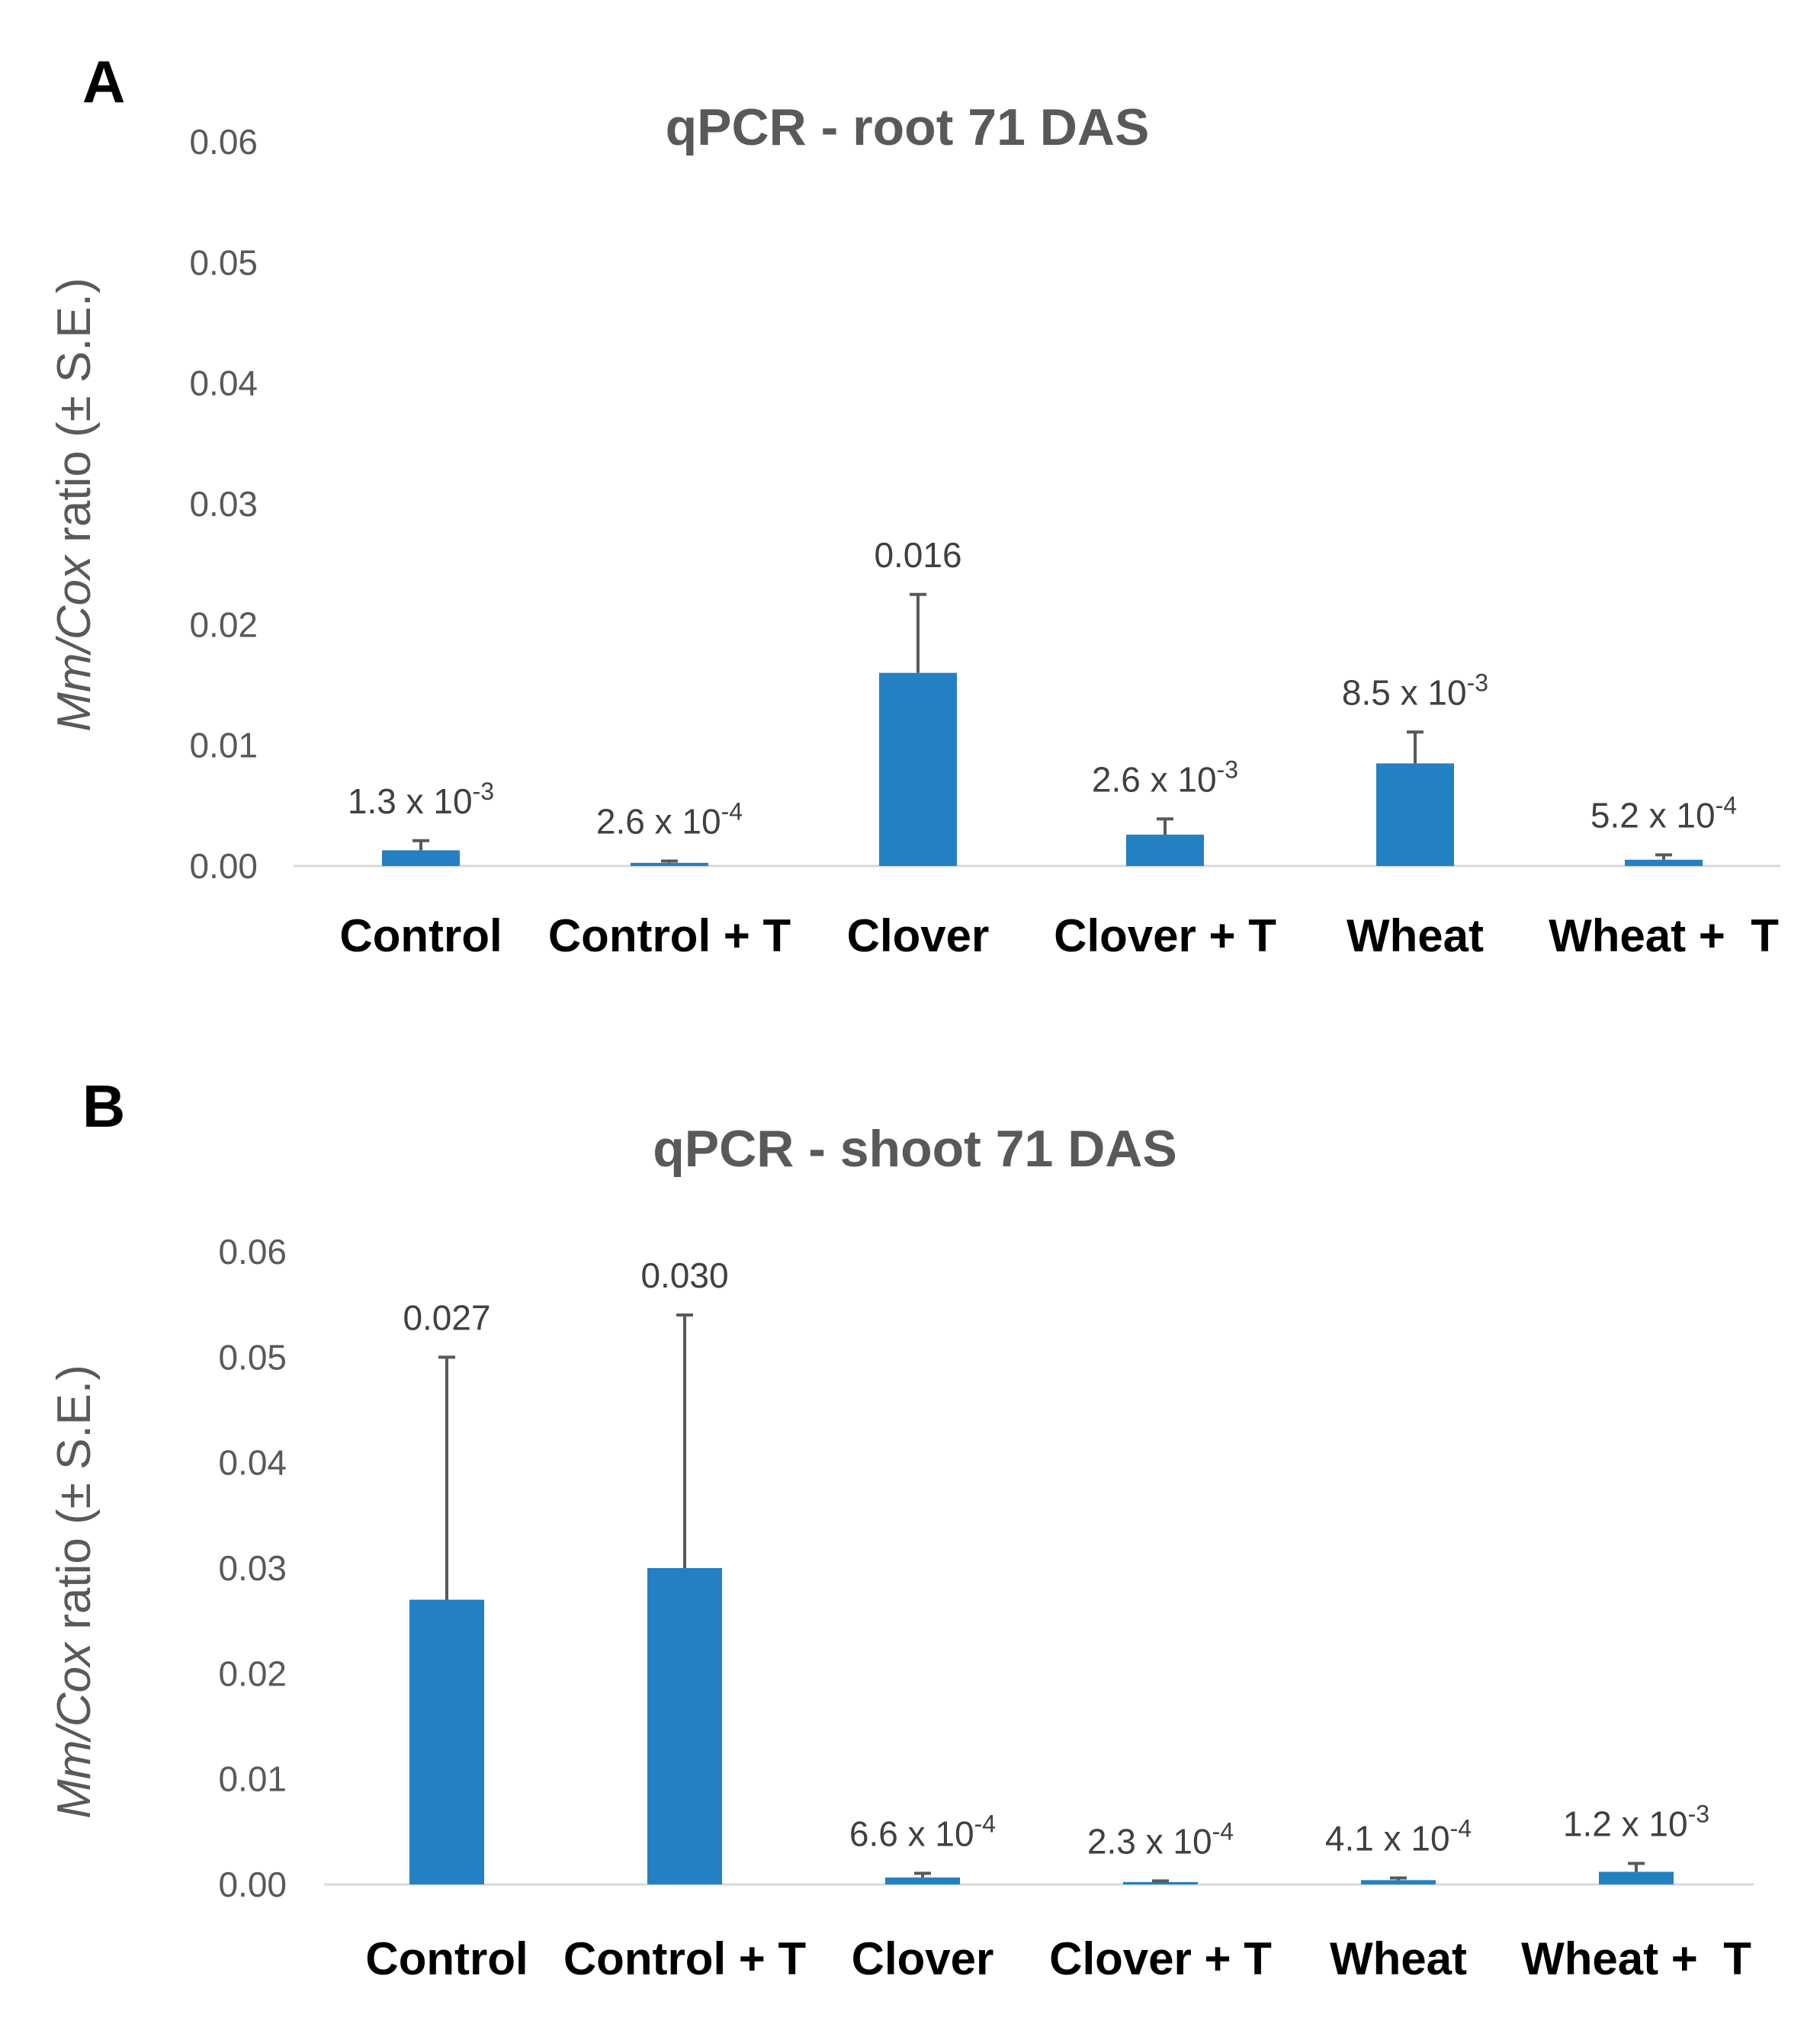 This screenshot has height=2027, width=1820. What do you see at coordinates (104, 1106) in the screenshot?
I see `panel-label-b: B` at bounding box center [104, 1106].